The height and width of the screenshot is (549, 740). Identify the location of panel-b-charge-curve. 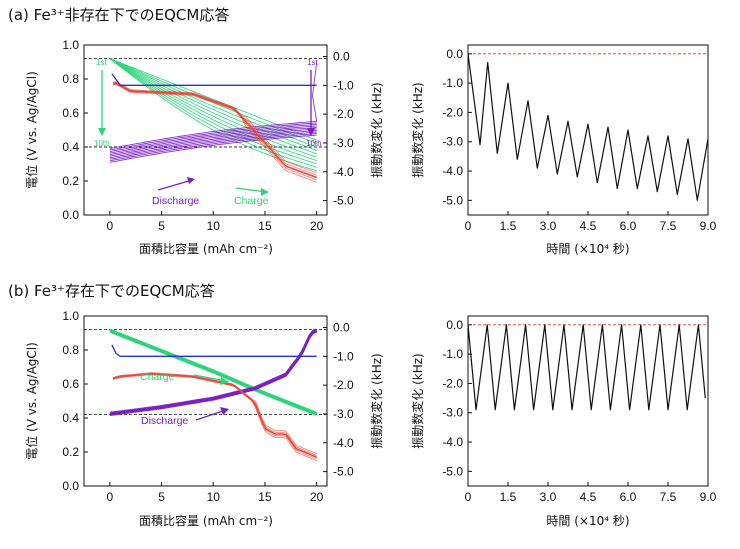
(213, 373).